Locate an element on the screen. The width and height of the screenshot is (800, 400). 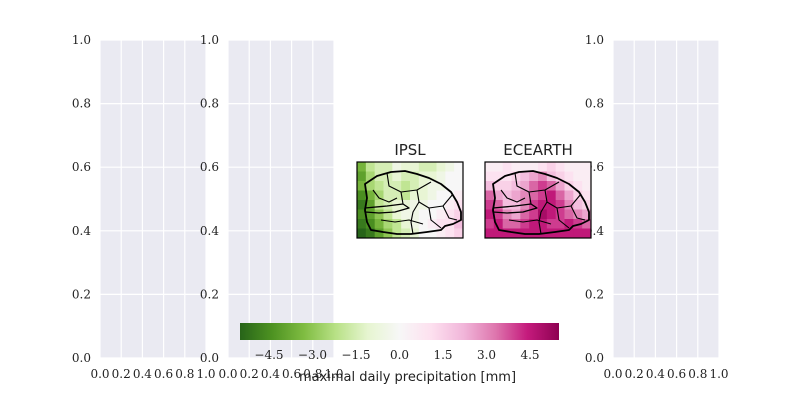
colorbar-tick-label: −1.5 is located at coordinates (355, 355).